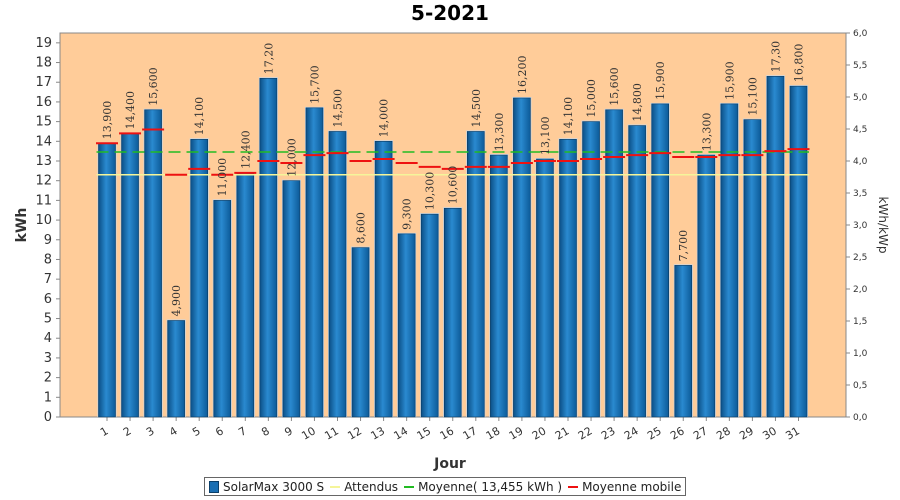 This screenshot has width=900, height=500. Describe the element at coordinates (700, 433) in the screenshot. I see `x-tick-label: 27` at that location.